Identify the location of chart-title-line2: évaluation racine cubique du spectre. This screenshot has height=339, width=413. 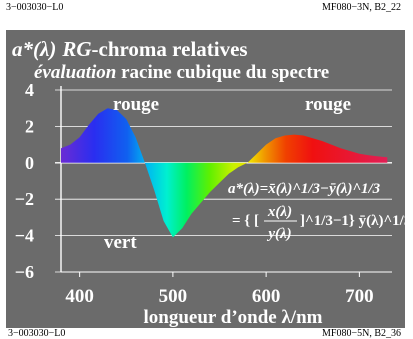
(181, 72).